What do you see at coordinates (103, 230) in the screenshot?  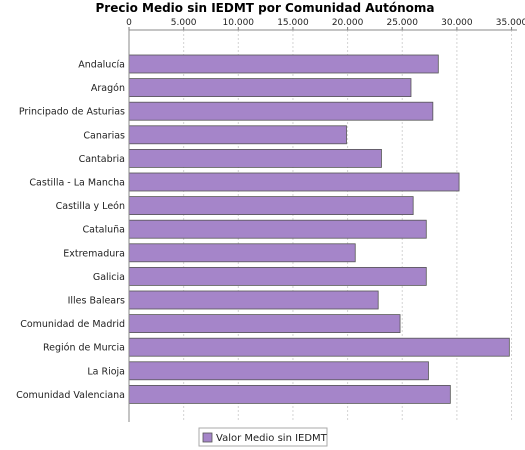 I see `category-label: Cataluña` at bounding box center [103, 230].